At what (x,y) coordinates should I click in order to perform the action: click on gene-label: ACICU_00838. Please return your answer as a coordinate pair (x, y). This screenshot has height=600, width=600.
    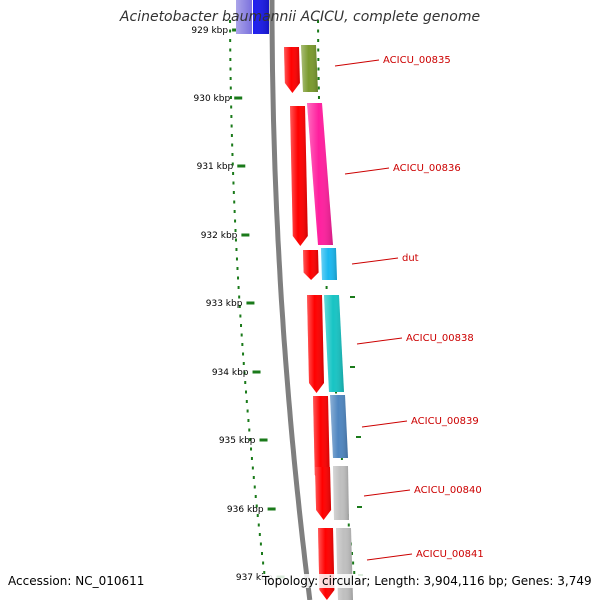
    Looking at the image, I should click on (440, 338).